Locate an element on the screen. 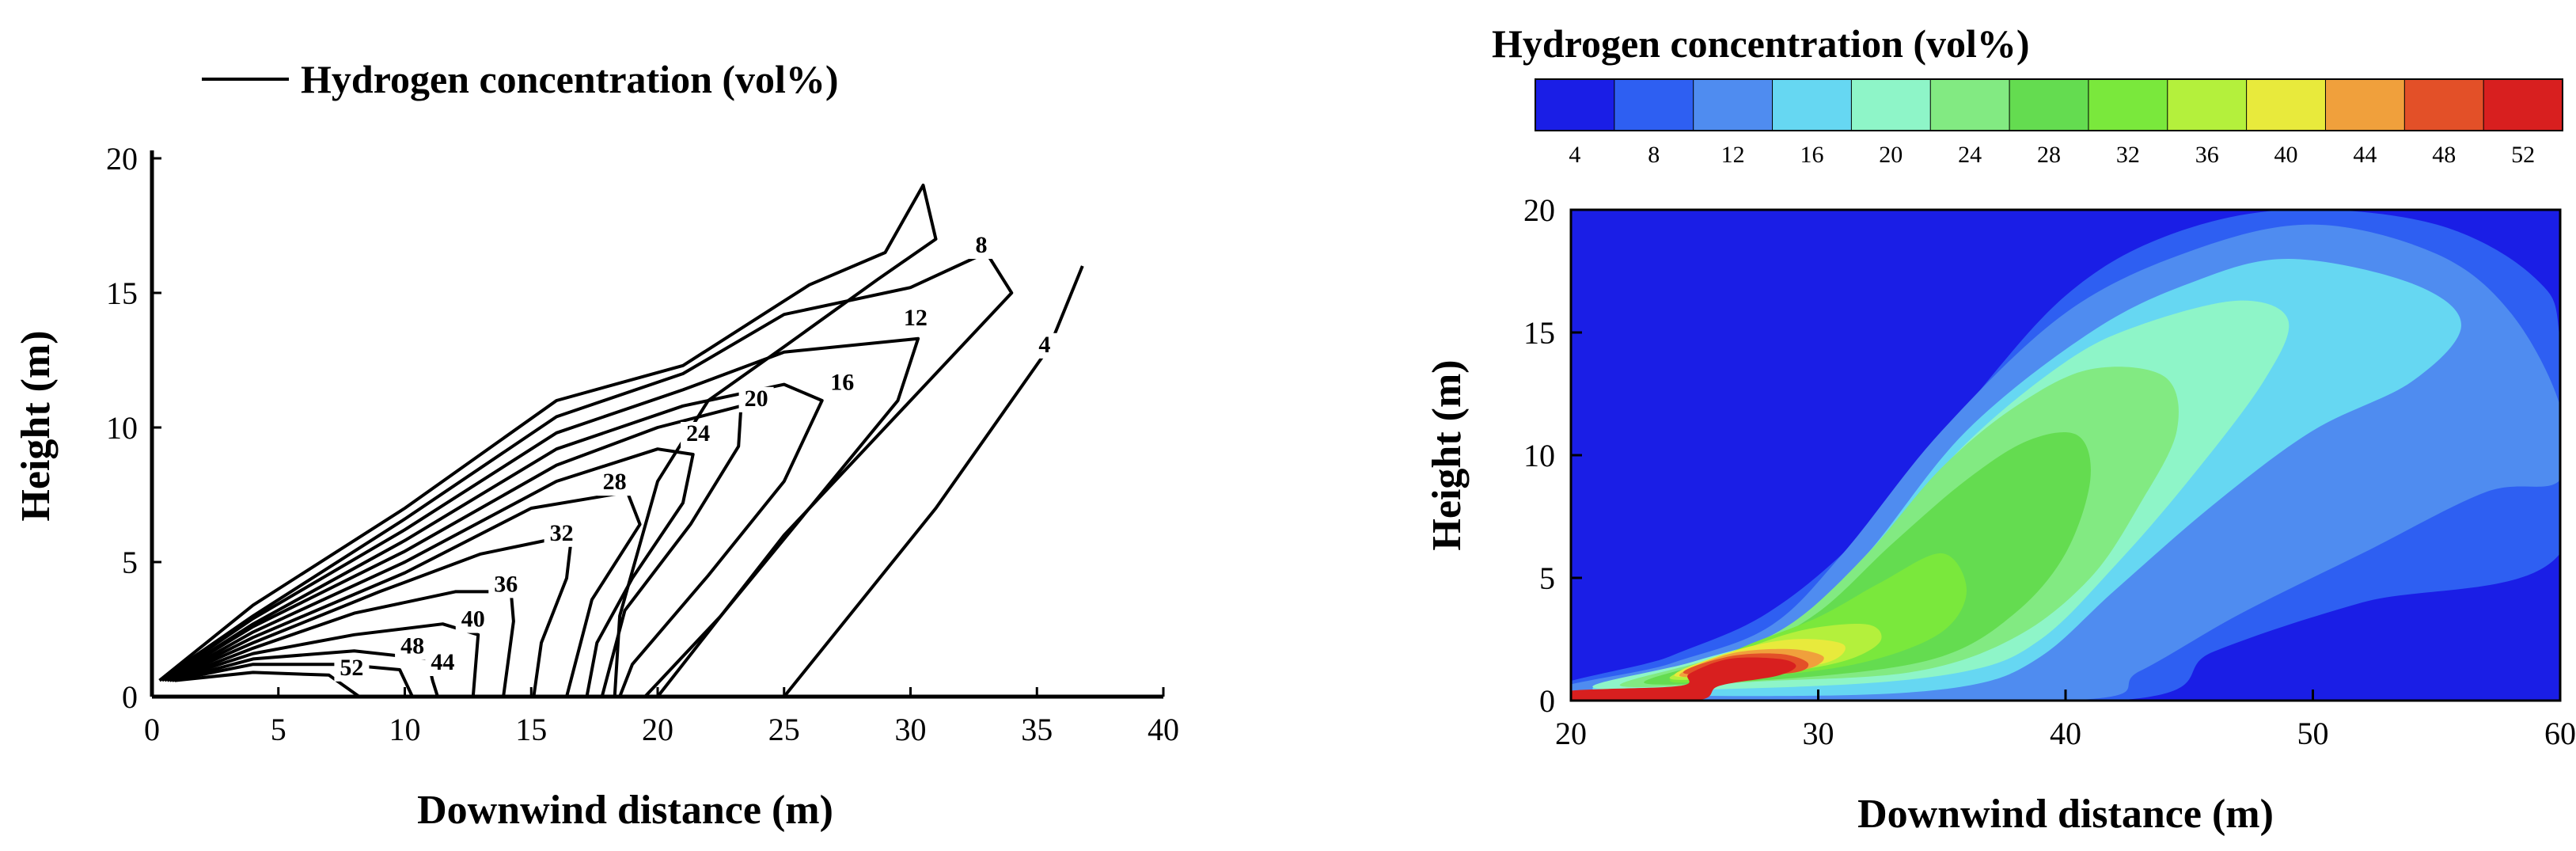  contour-label-36: 36 is located at coordinates (506, 584).